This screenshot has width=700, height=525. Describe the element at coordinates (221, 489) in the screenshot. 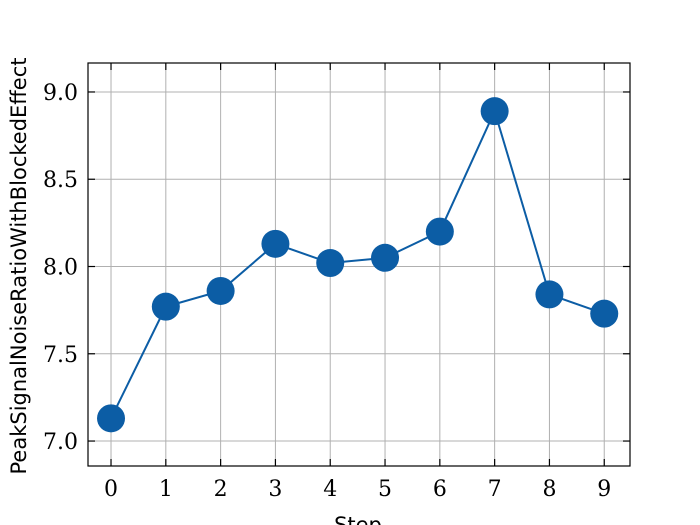

I see `x-tick-label: 2` at that location.